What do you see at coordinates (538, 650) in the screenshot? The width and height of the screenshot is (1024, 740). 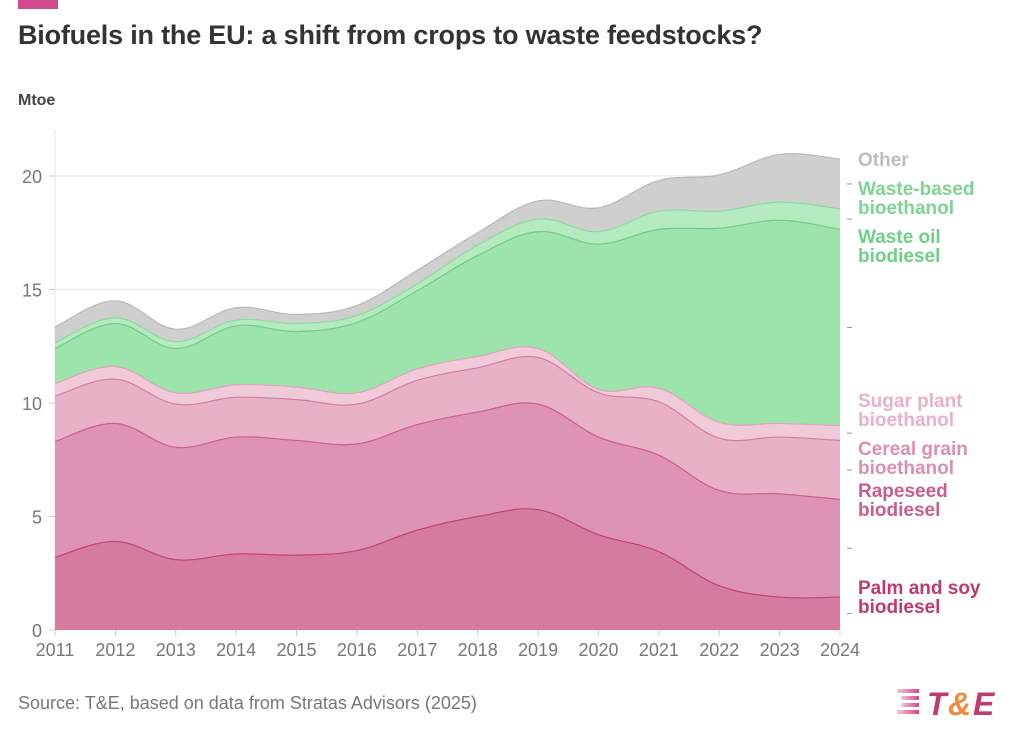 I see `x-tick-label: 2019` at bounding box center [538, 650].